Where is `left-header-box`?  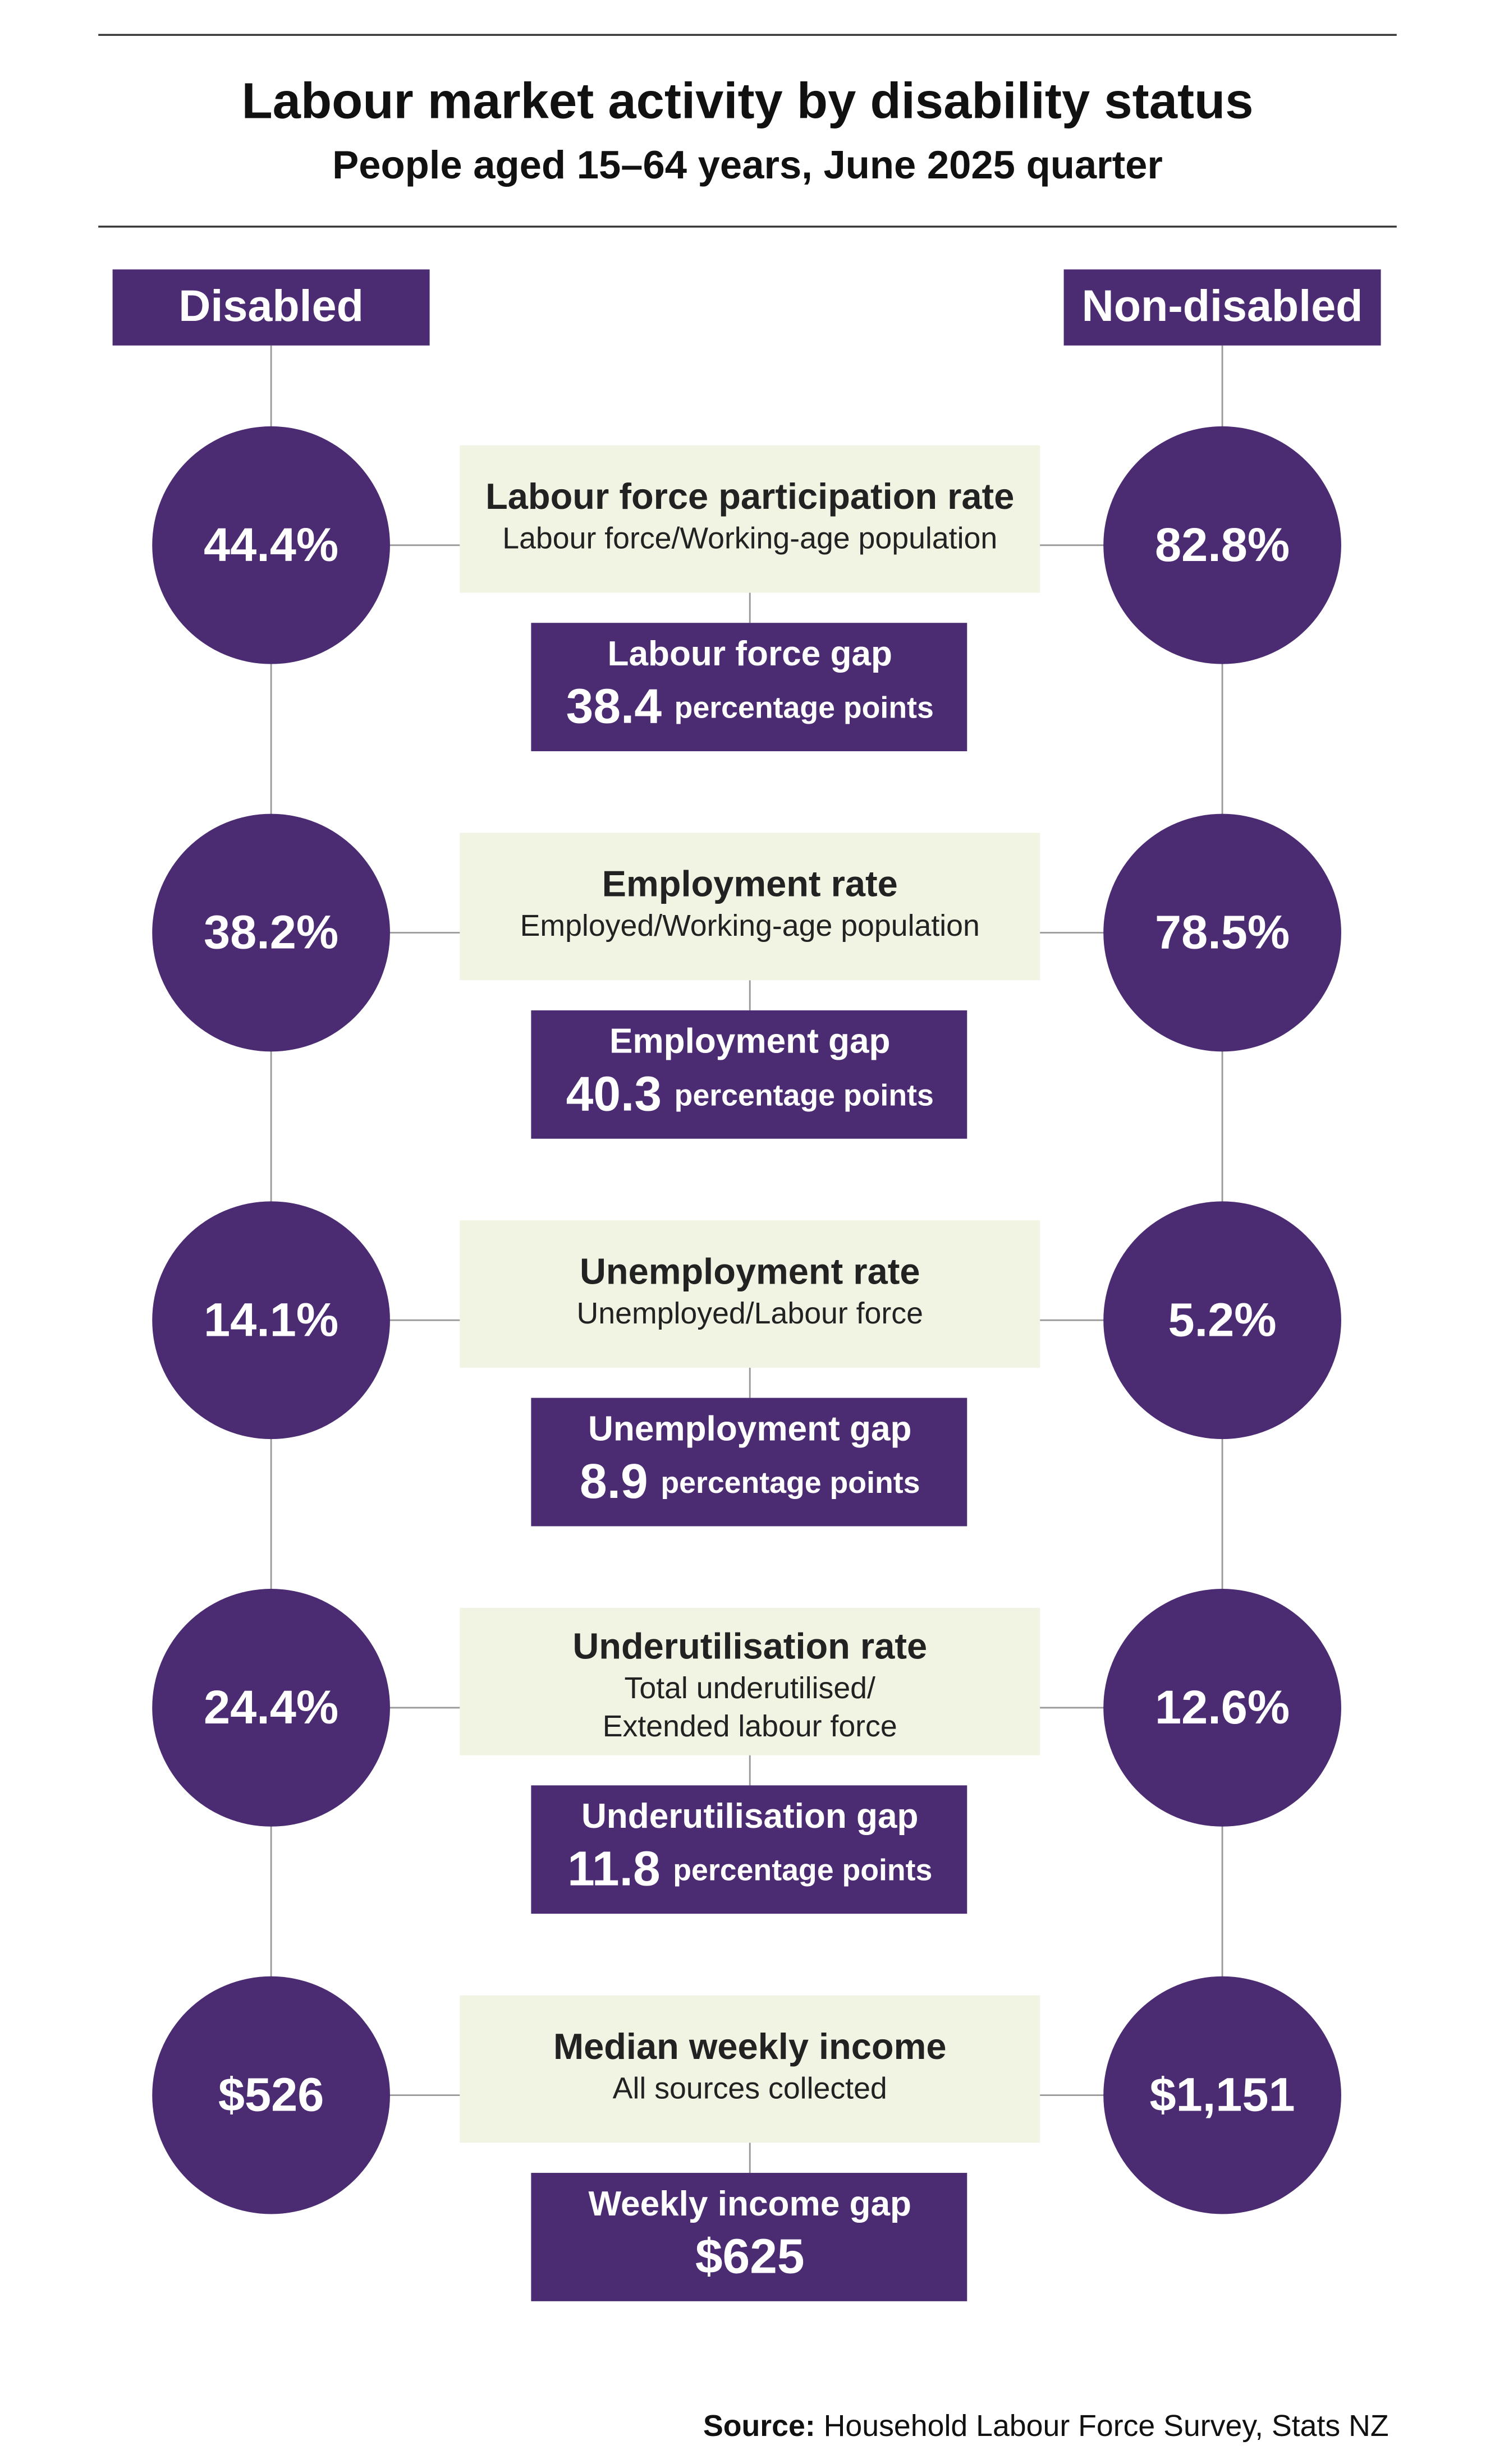
left-header-box is located at coordinates (271, 307).